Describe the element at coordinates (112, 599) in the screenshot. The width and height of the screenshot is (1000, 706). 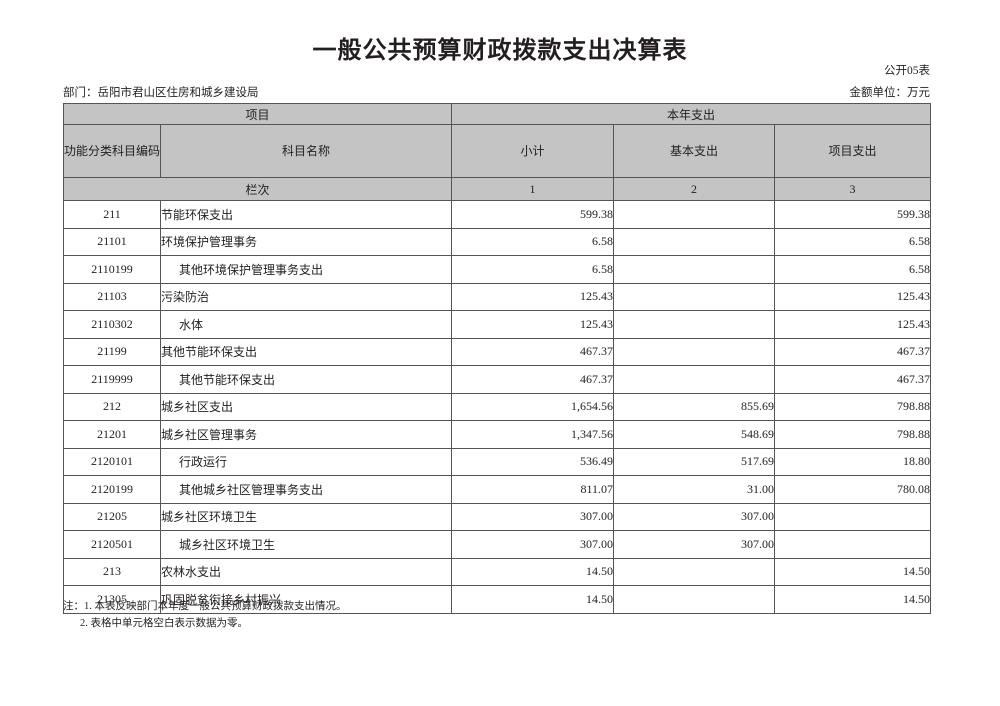
I see `cell-code: 21305` at that location.